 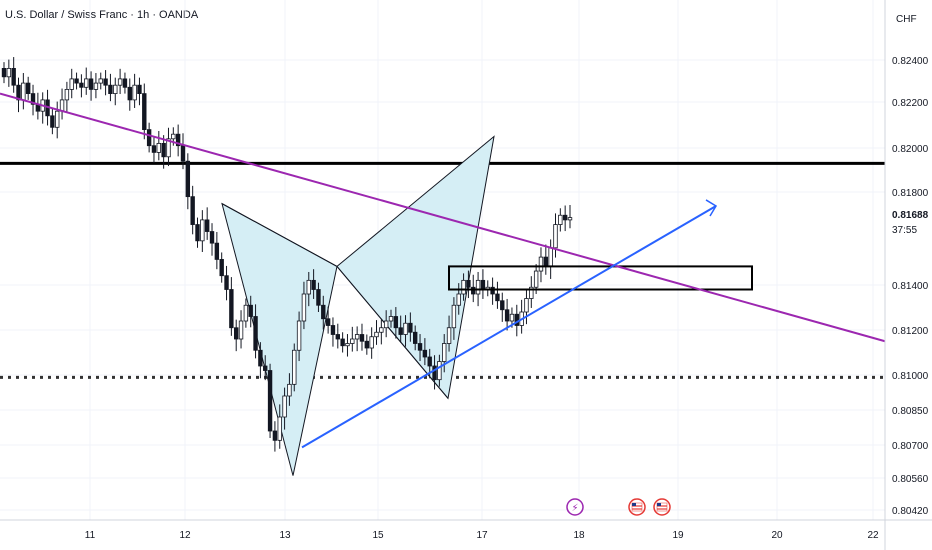 What do you see at coordinates (873, 535) in the screenshot?
I see `time-tick-label: 22` at bounding box center [873, 535].